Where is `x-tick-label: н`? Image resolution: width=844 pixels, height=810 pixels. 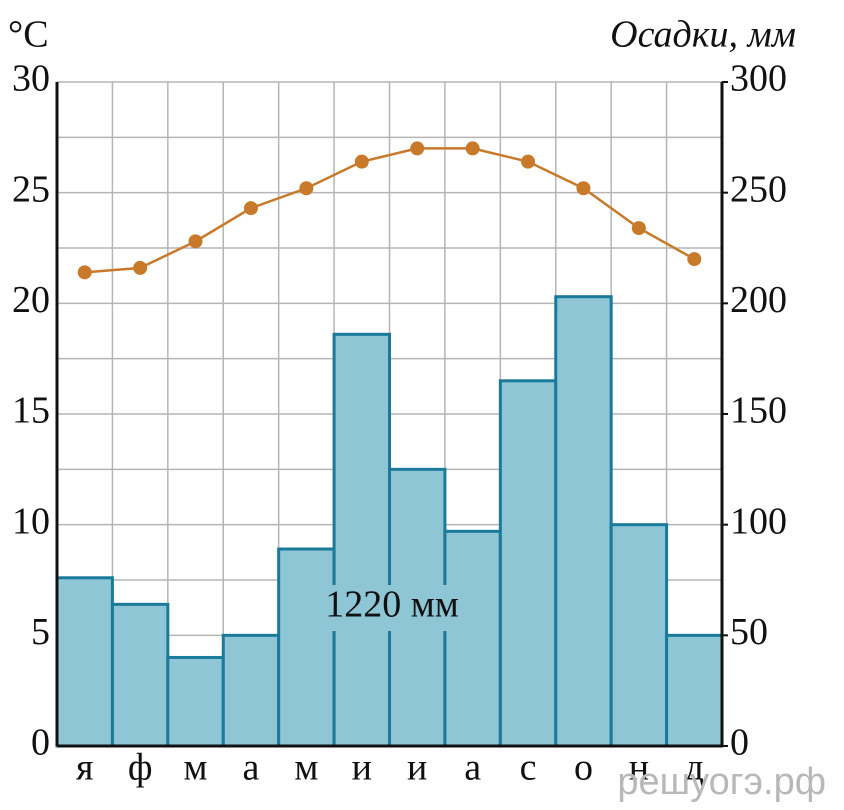
x-tick-label: н is located at coordinates (639, 768).